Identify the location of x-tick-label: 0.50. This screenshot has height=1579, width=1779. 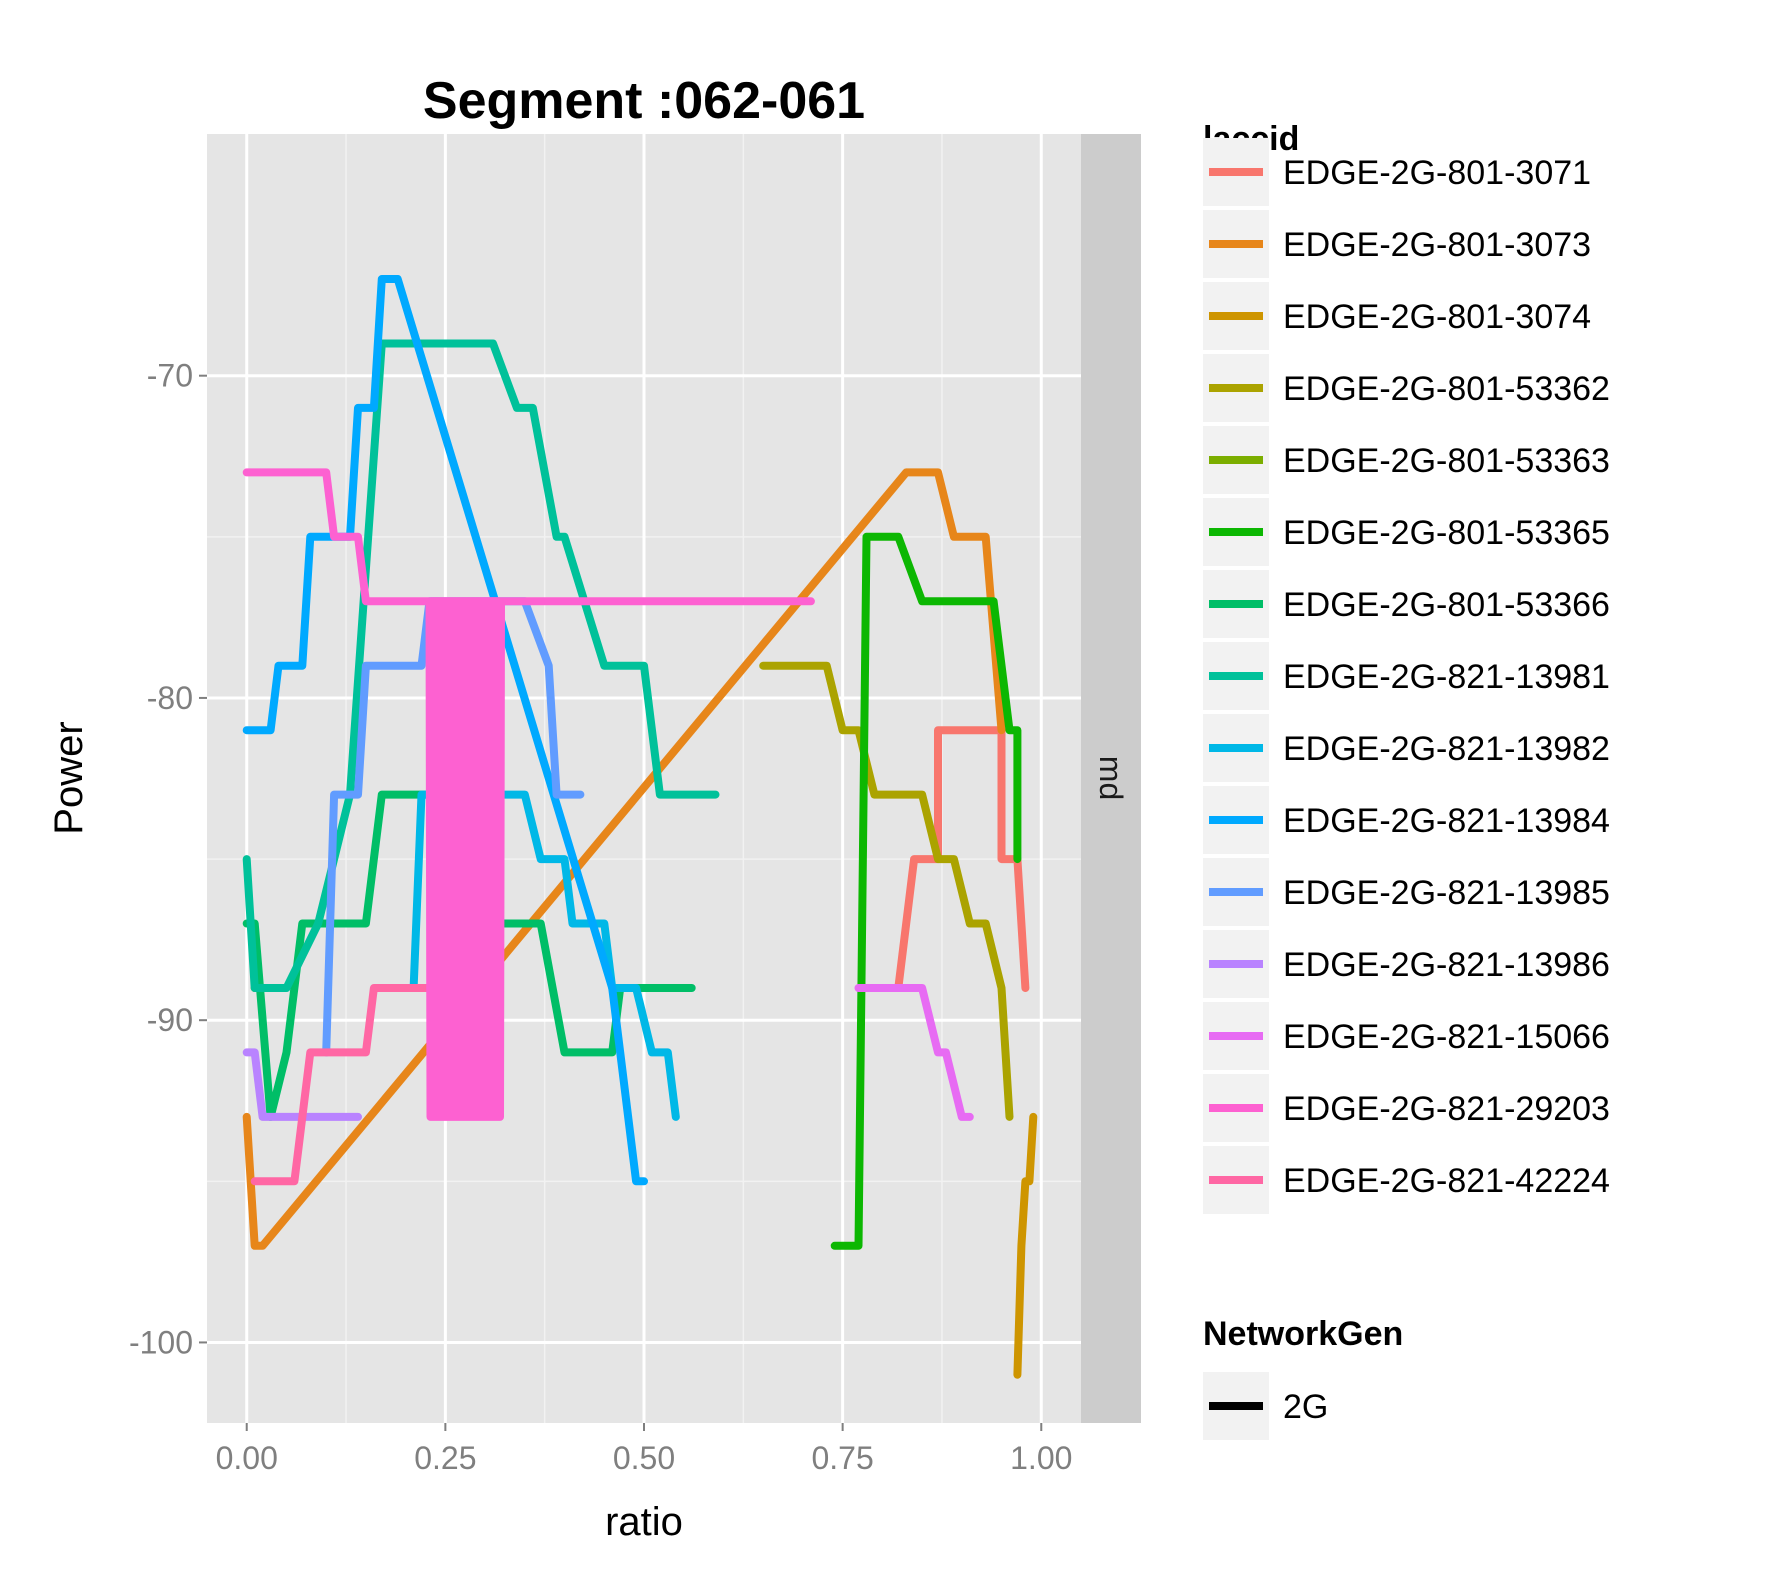
(644, 1458).